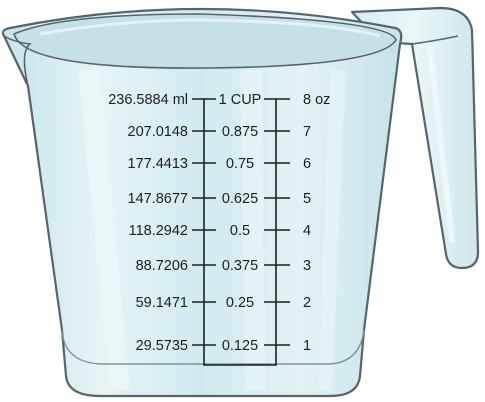 The image size is (485, 402). Describe the element at coordinates (148, 100) in the screenshot. I see `ml-label: 236.5884 ml` at that location.